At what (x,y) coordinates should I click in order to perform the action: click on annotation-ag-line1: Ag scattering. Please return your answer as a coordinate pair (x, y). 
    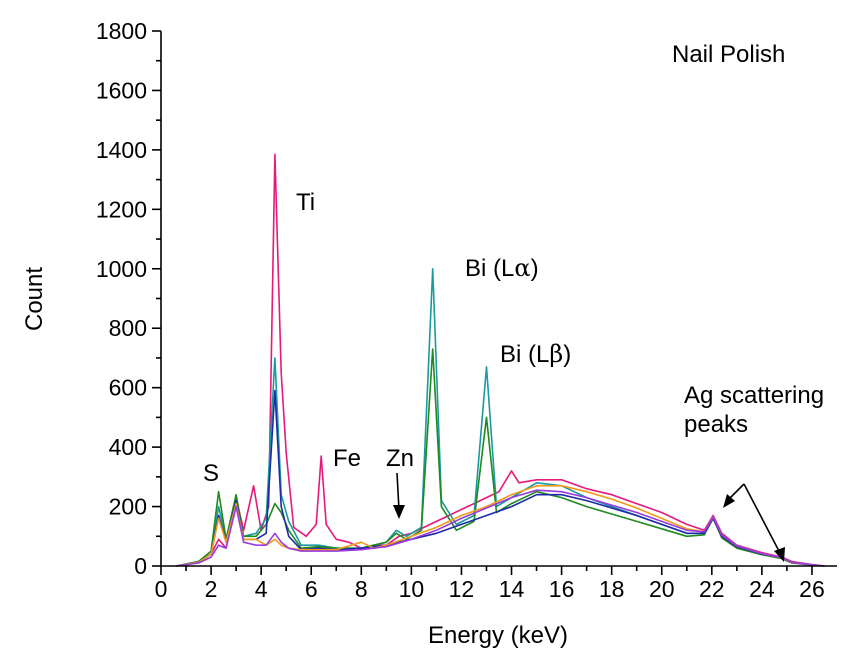
    Looking at the image, I should click on (754, 395).